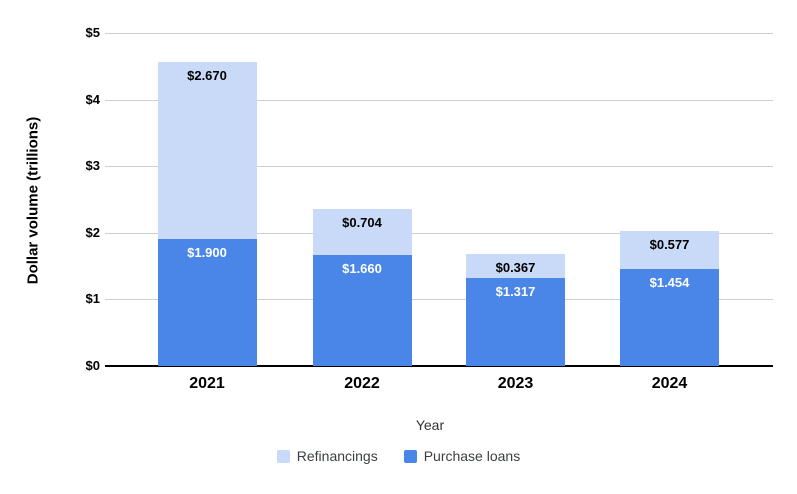 Image resolution: width=797 pixels, height=494 pixels. What do you see at coordinates (337, 456) in the screenshot?
I see `legend-label: Refinancings` at bounding box center [337, 456].